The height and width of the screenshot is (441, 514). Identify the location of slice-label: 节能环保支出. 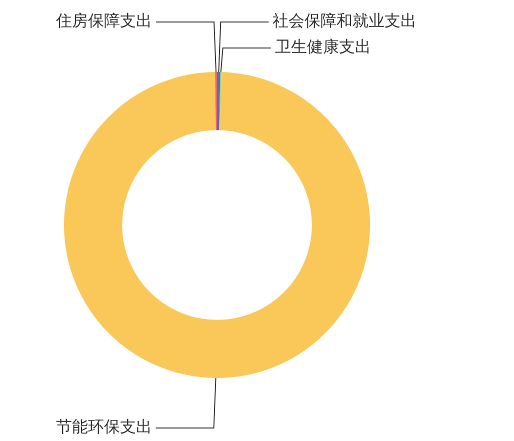
(104, 426).